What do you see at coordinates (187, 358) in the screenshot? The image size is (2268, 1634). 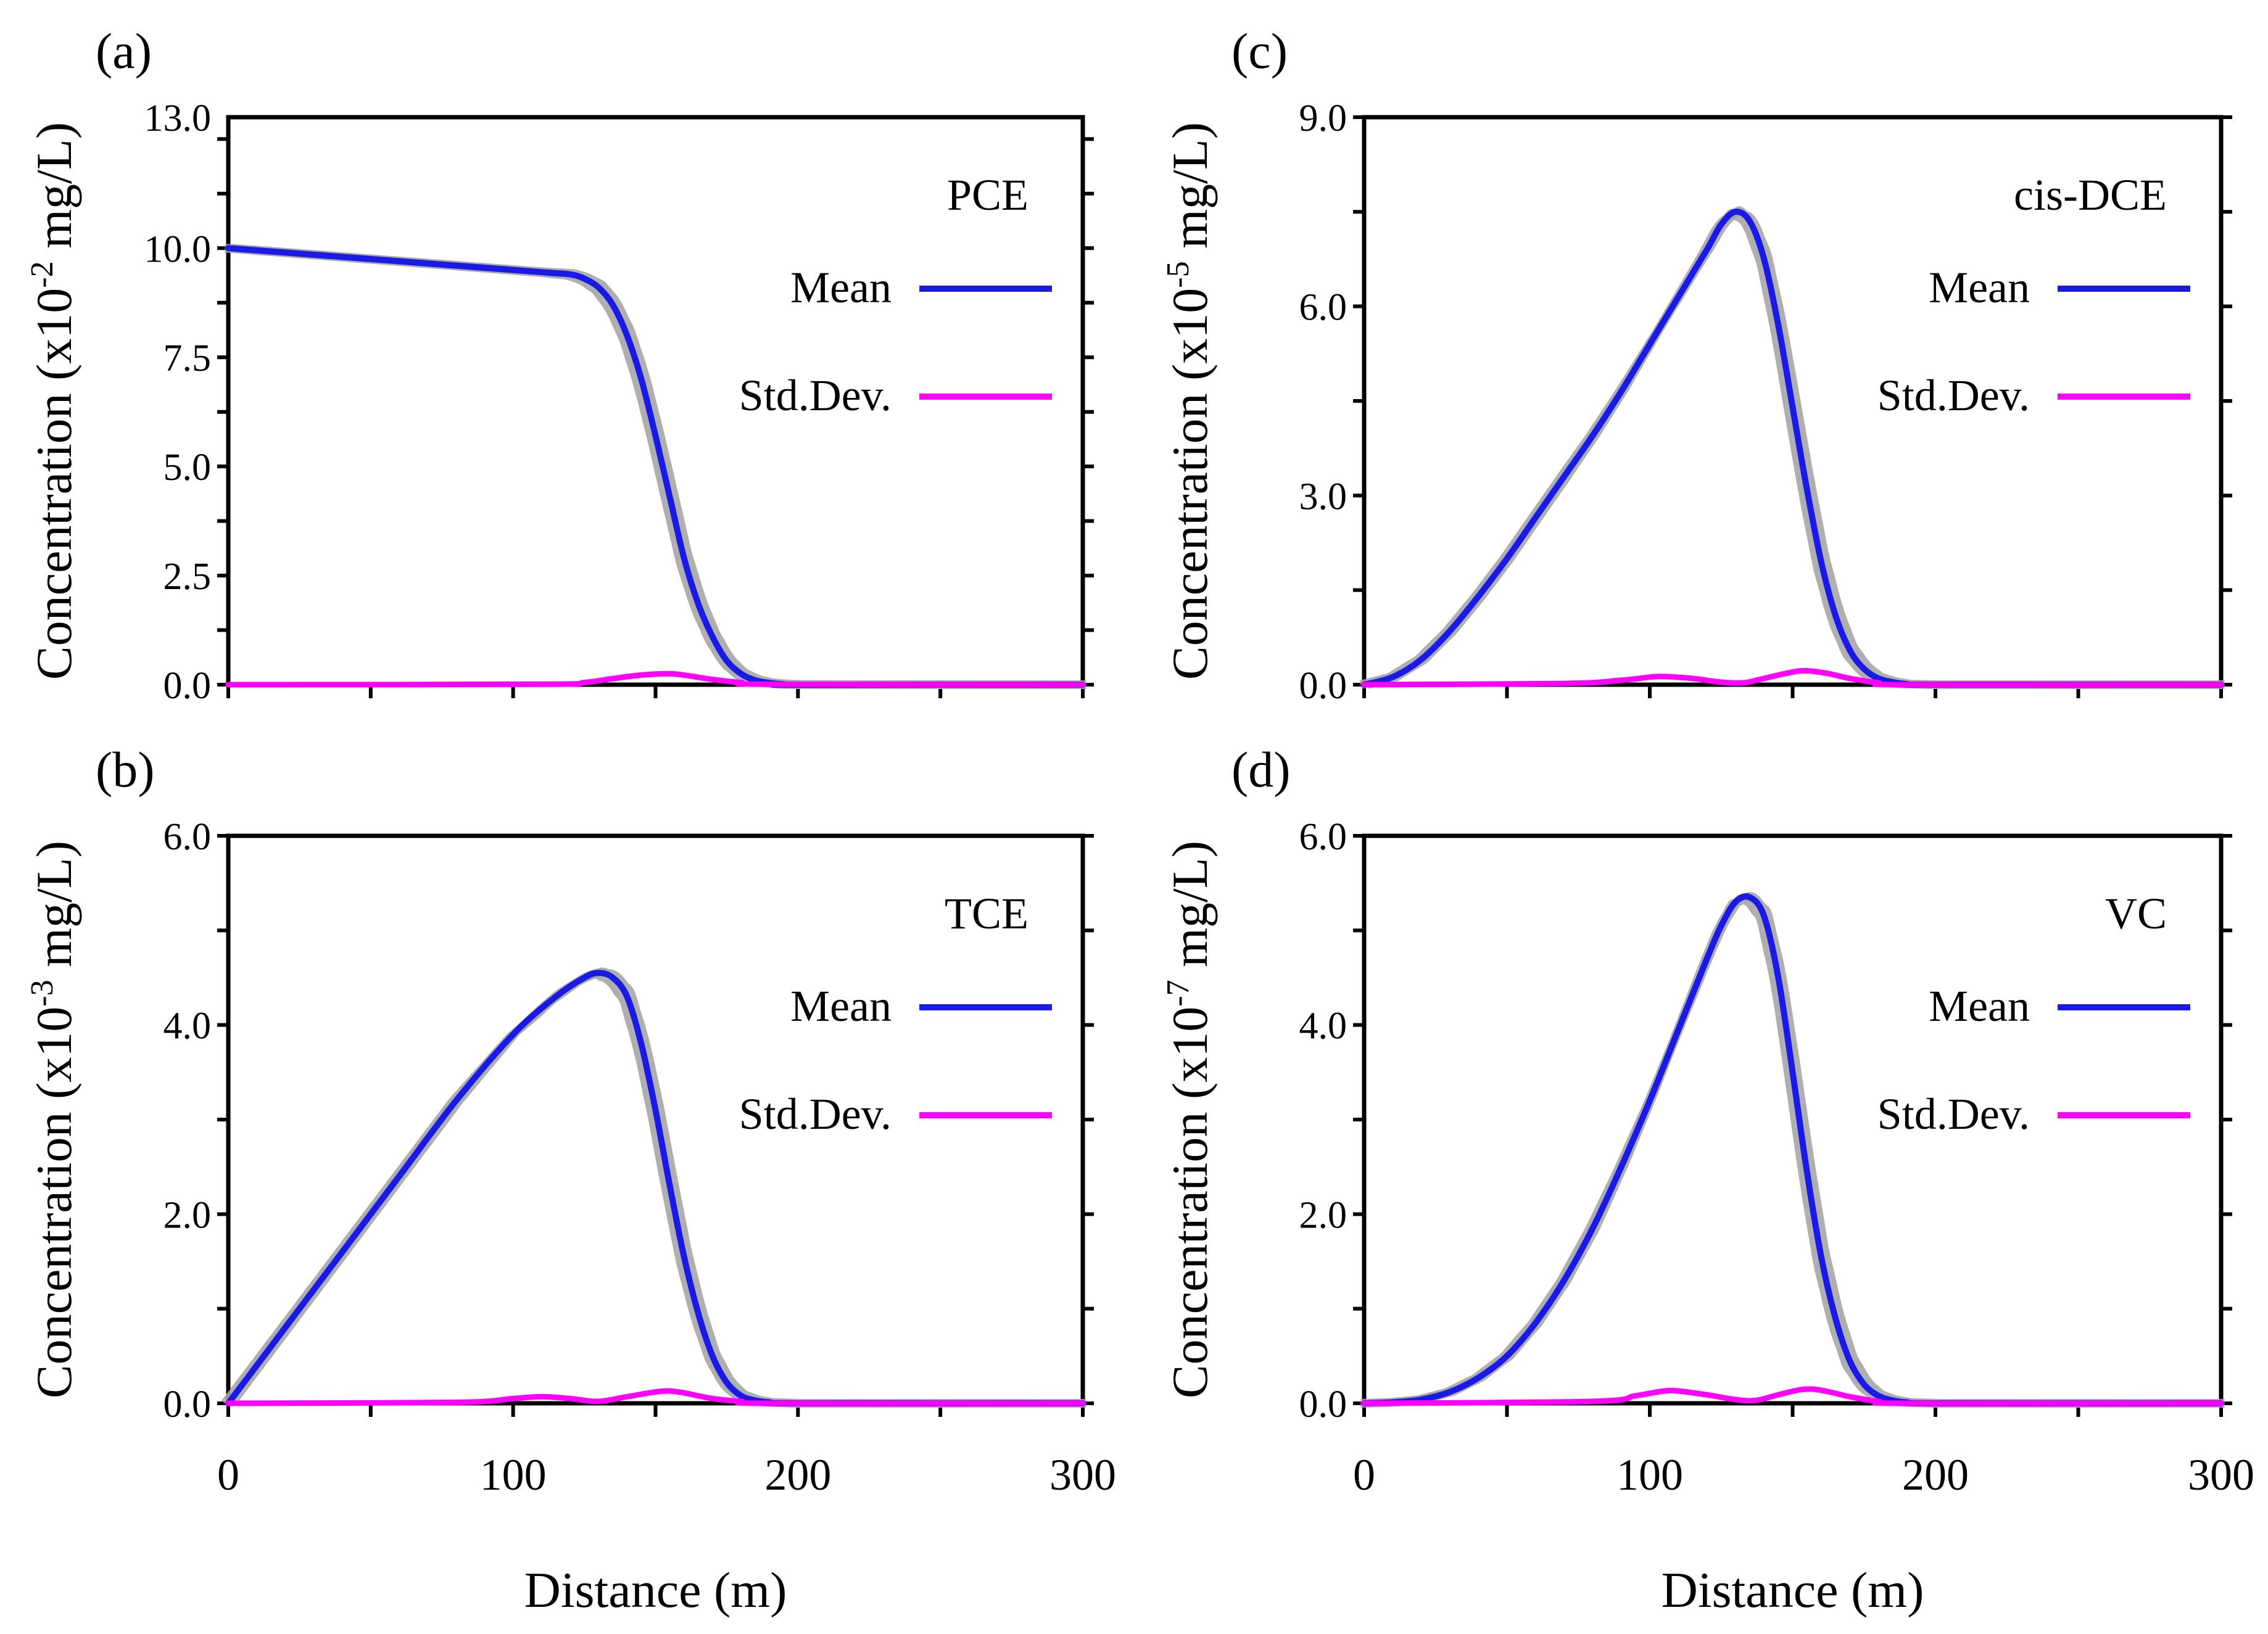 I see `y-tick-label: 7.5` at bounding box center [187, 358].